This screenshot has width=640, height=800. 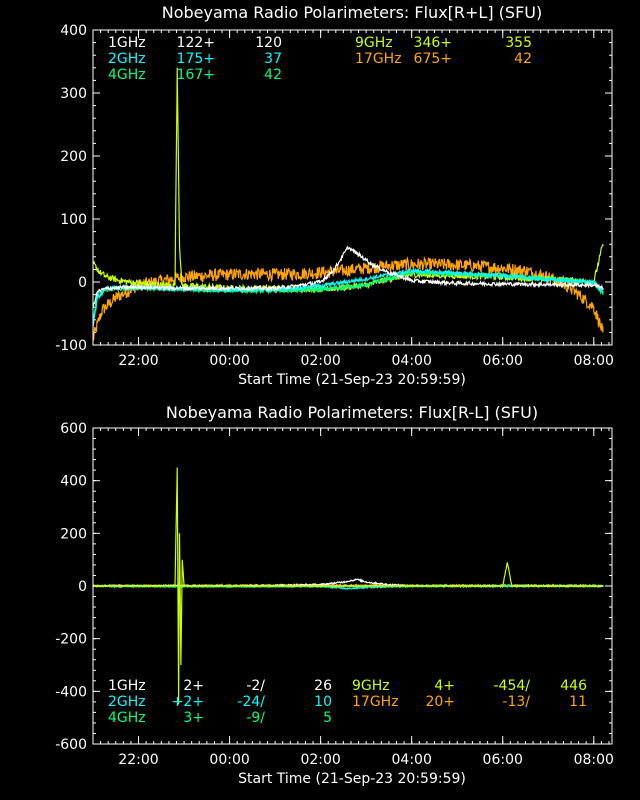 What do you see at coordinates (196, 59) in the screenshot?
I see `legend-value-1: 175+` at bounding box center [196, 59].